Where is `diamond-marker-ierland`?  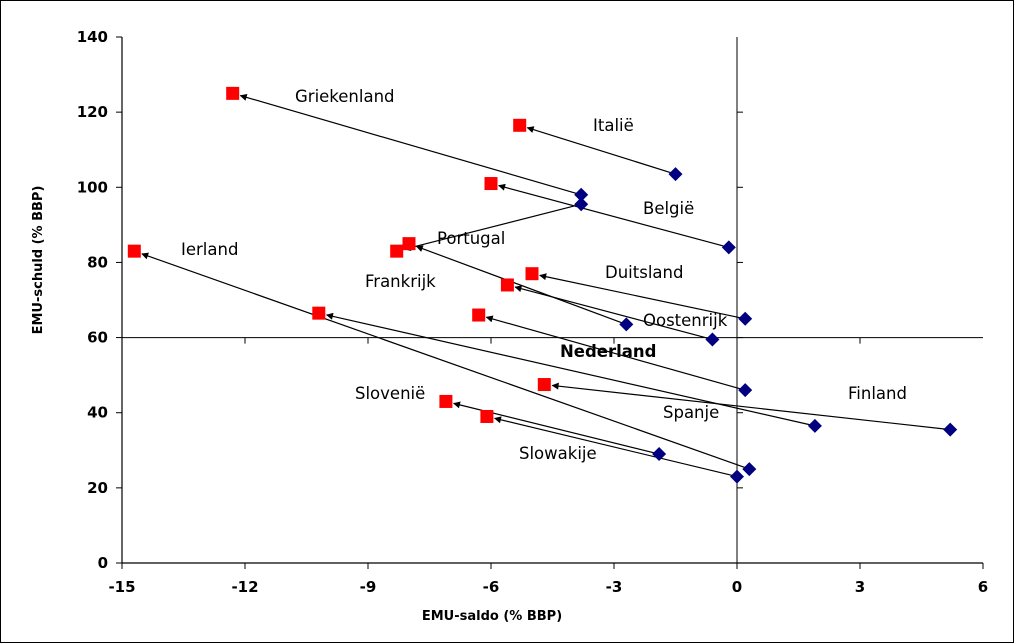 diamond-marker-ierland is located at coordinates (749, 469).